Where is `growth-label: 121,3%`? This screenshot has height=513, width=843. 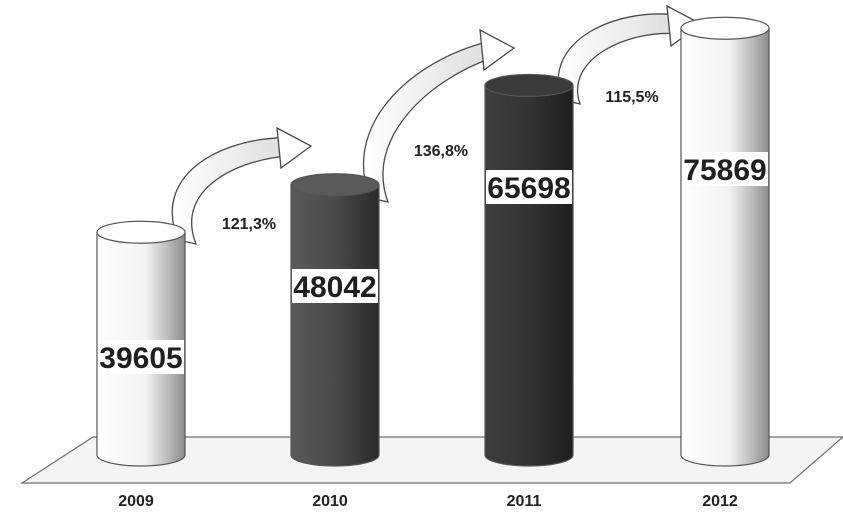
growth-label: 121,3% is located at coordinates (249, 224).